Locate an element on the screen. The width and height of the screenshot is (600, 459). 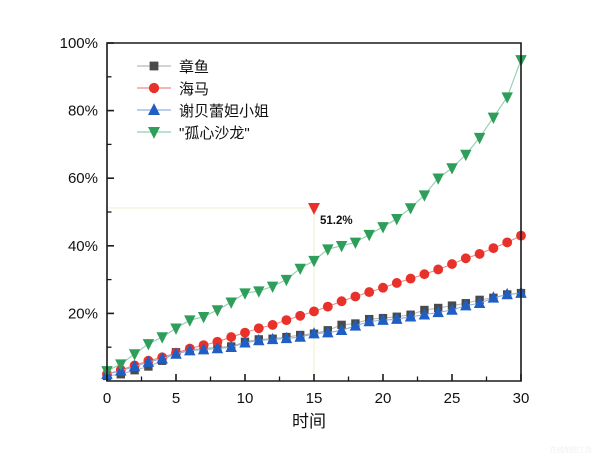
marker-square is located at coordinates (154, 66).